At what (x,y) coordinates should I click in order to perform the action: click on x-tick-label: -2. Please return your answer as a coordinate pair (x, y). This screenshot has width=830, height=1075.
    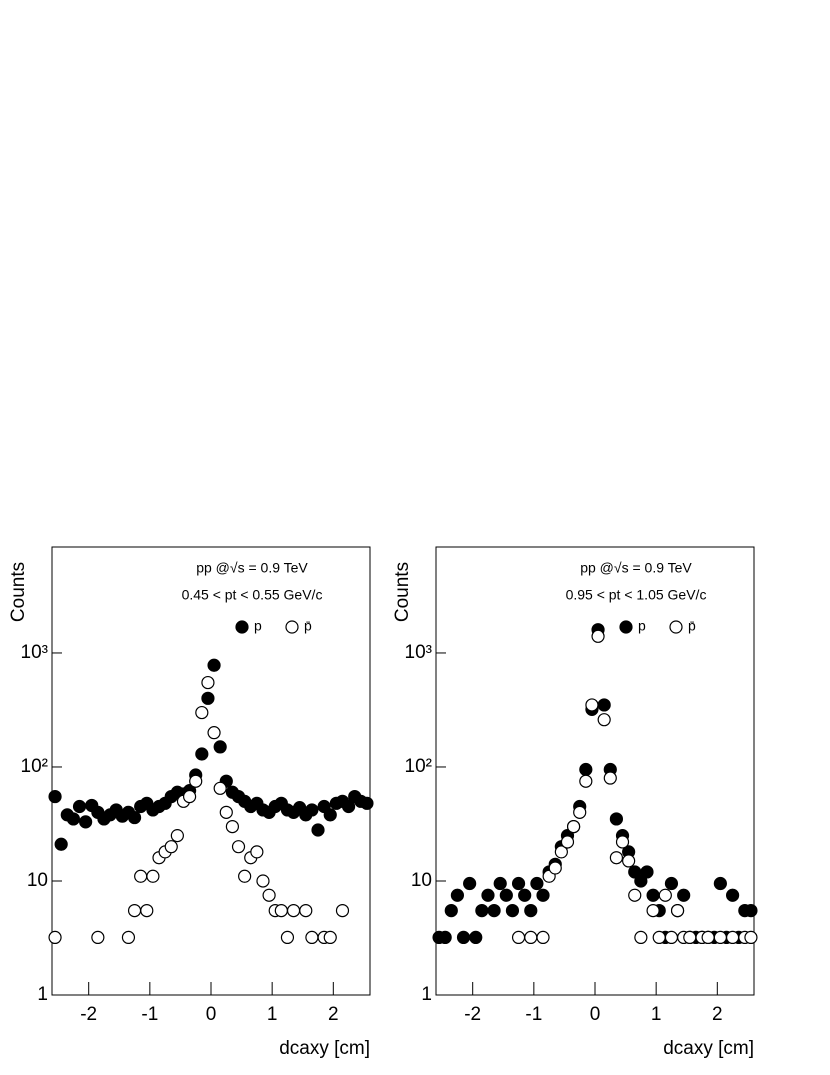
    Looking at the image, I should click on (472, 1014).